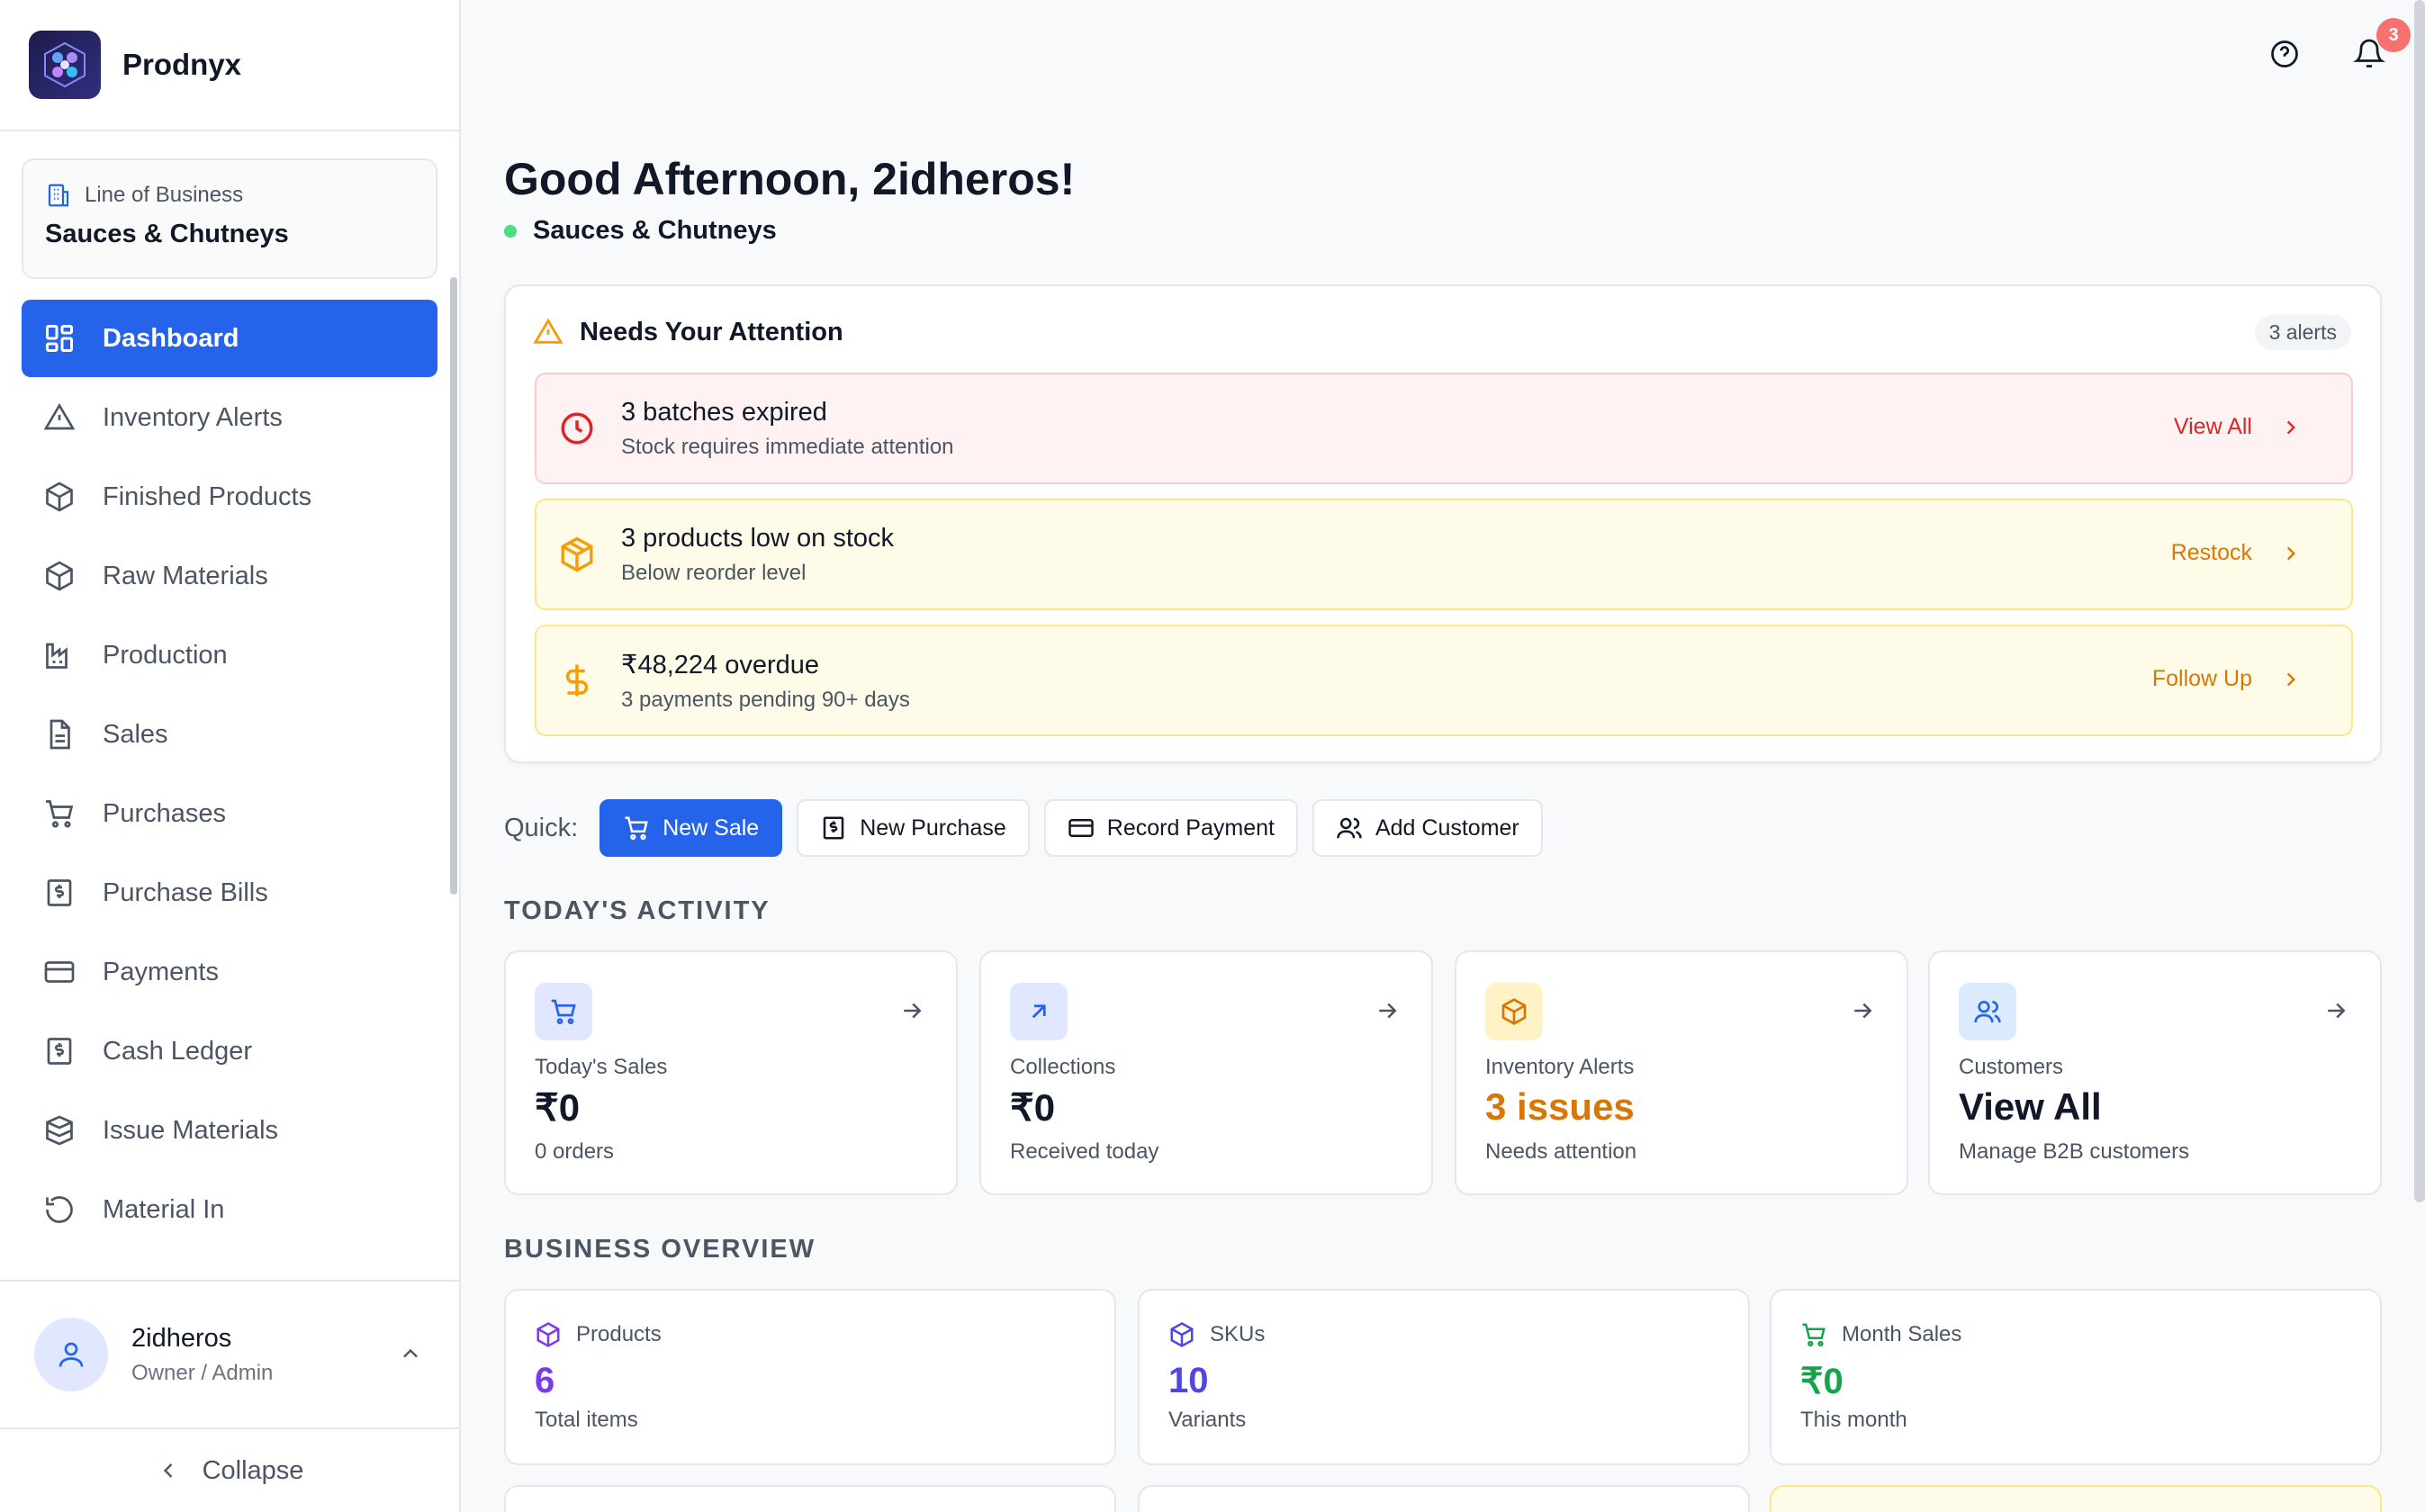 The width and height of the screenshot is (2425, 1512). What do you see at coordinates (58, 195) in the screenshot?
I see `building-icon` at bounding box center [58, 195].